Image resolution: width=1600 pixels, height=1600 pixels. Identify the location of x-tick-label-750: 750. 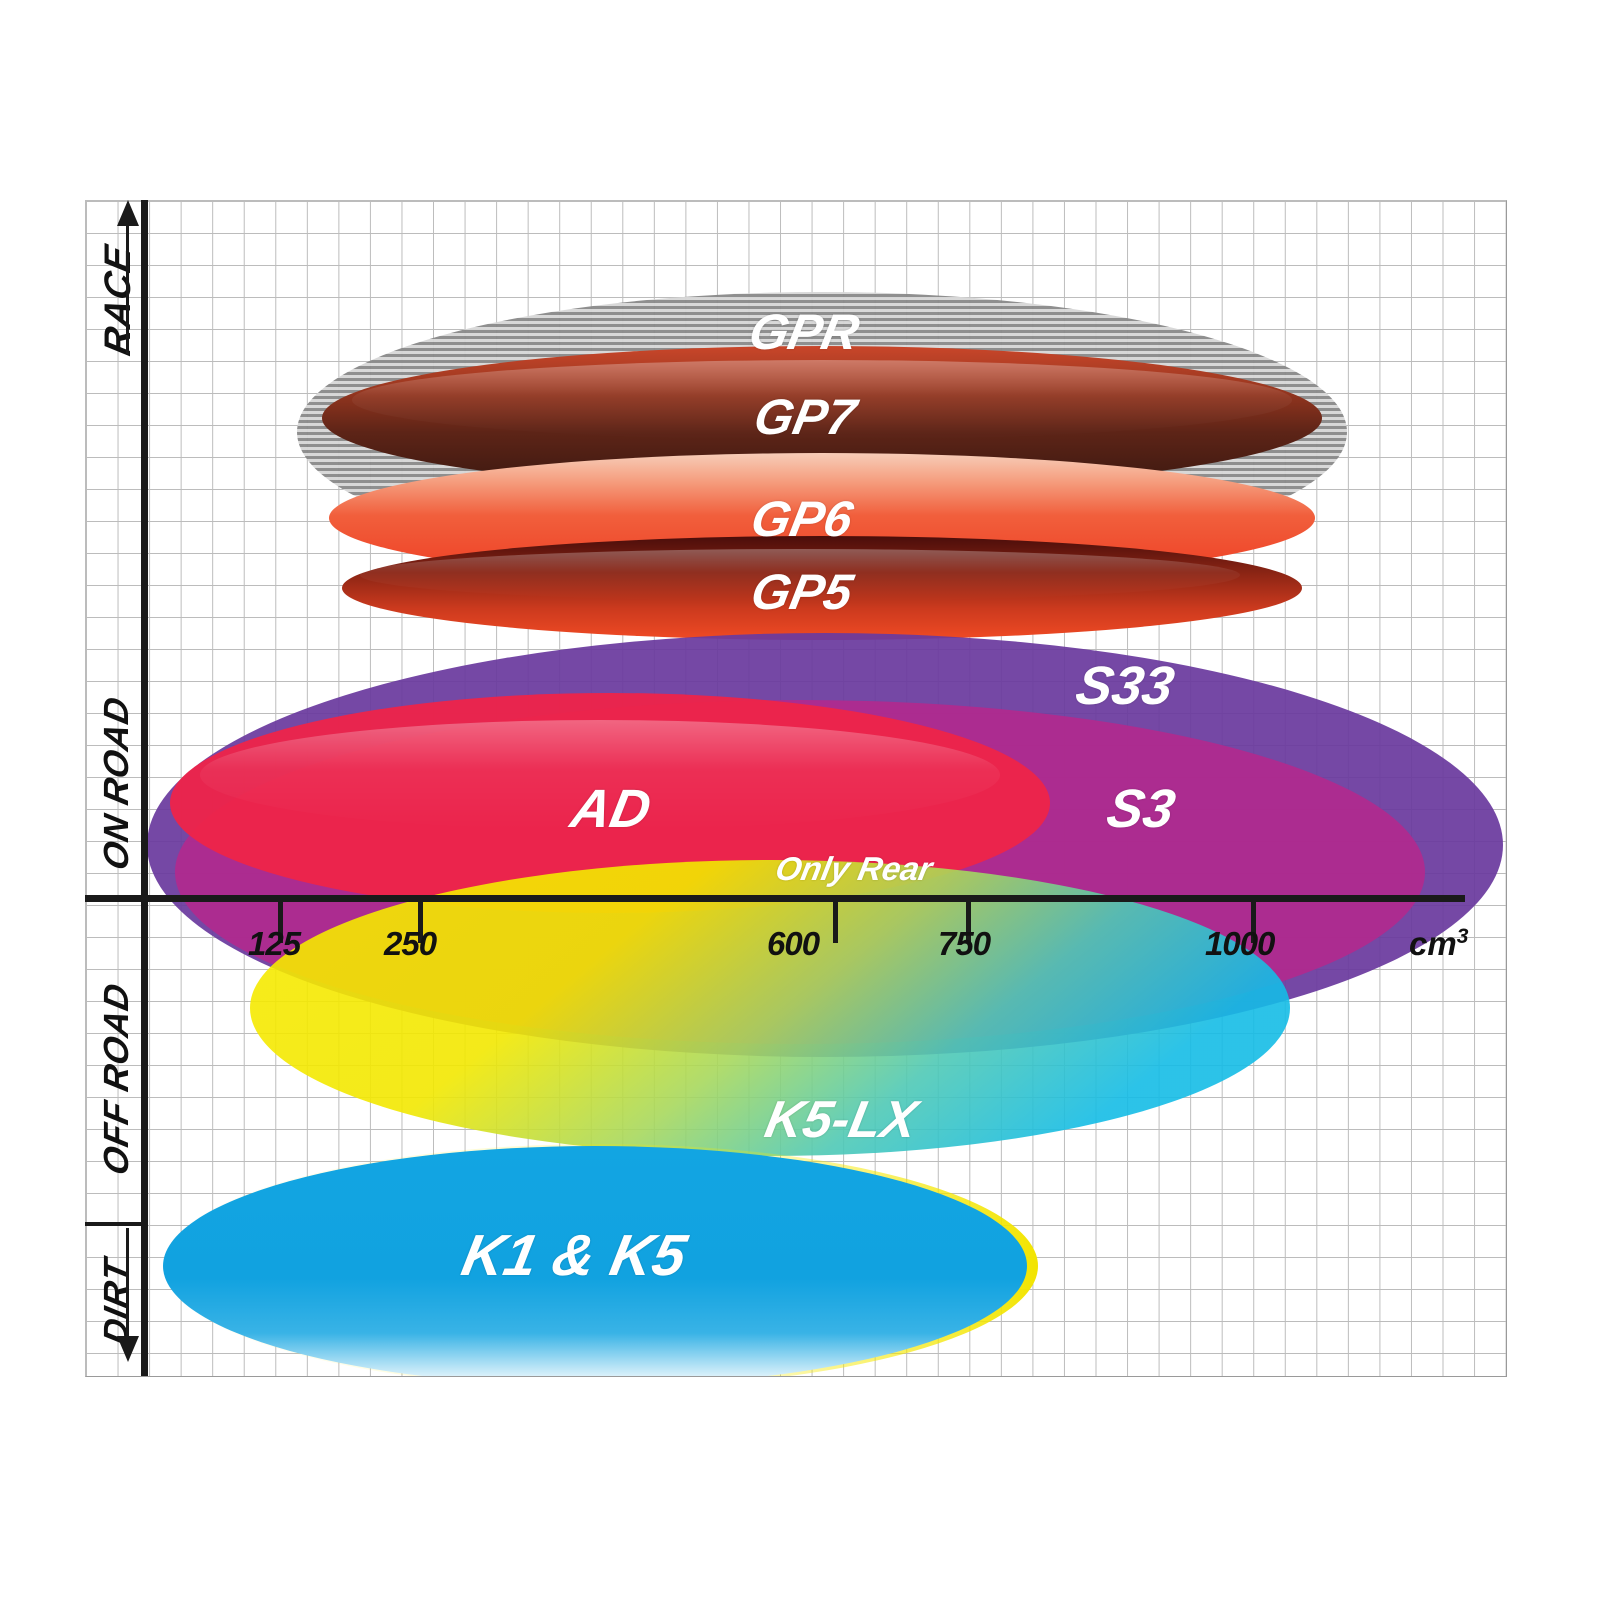
(964, 943).